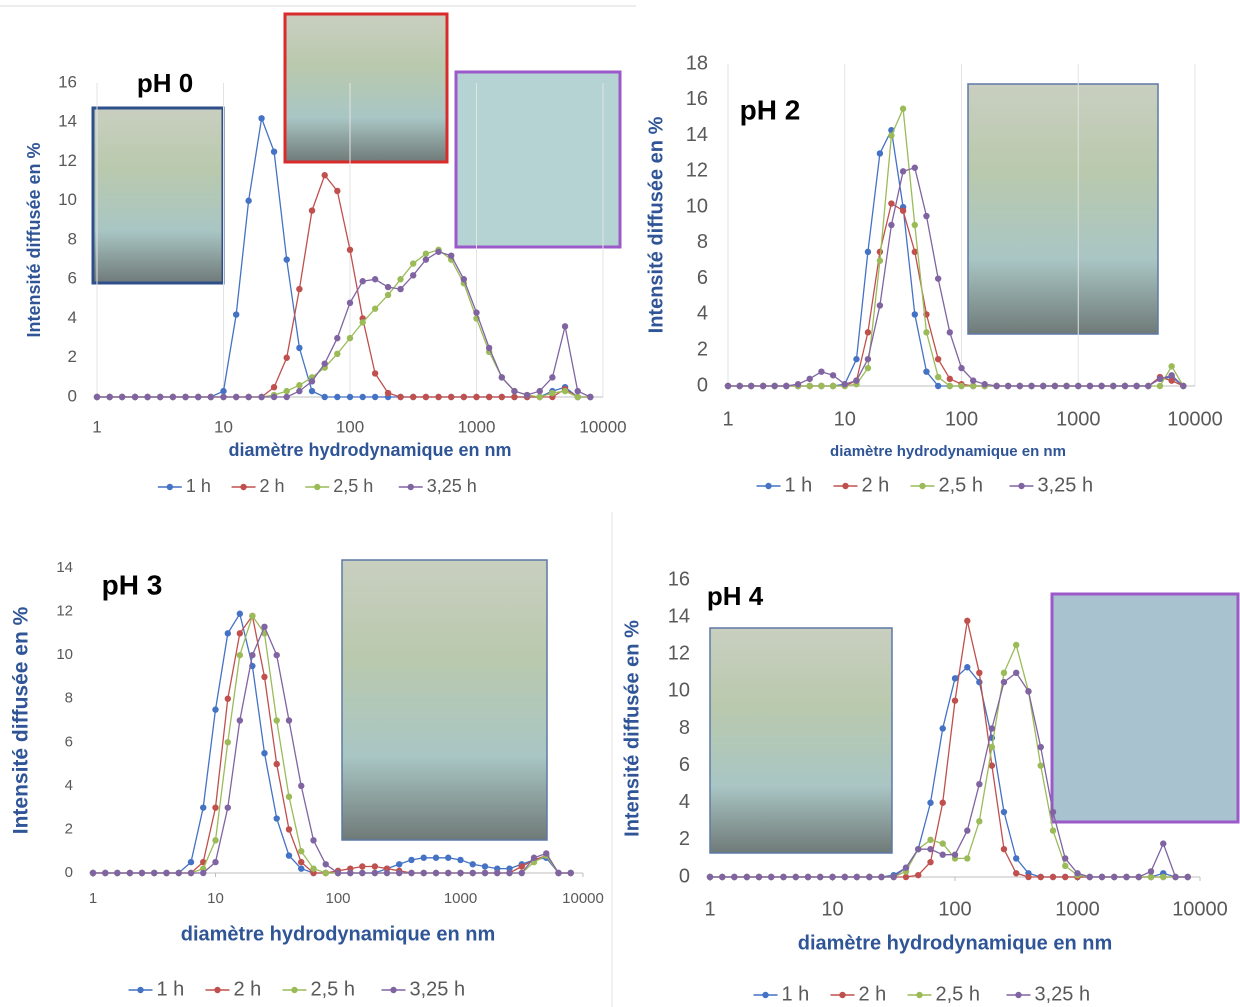 The height and width of the screenshot is (1007, 1240). What do you see at coordinates (223, 426) in the screenshot?
I see `x-tick-label: 10` at bounding box center [223, 426].